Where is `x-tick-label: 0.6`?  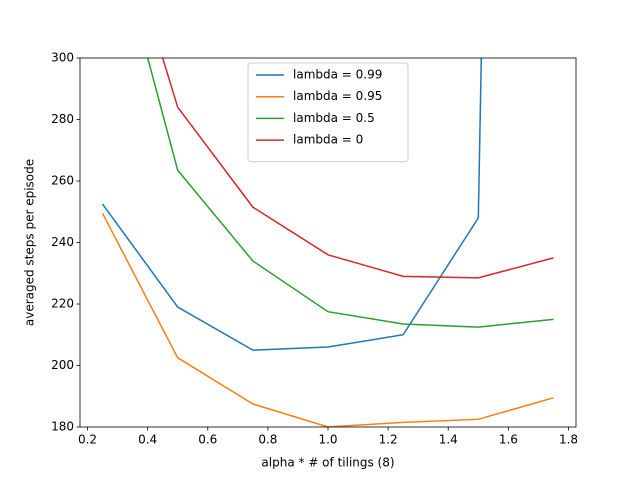 x-tick-label: 0.6 is located at coordinates (207, 440).